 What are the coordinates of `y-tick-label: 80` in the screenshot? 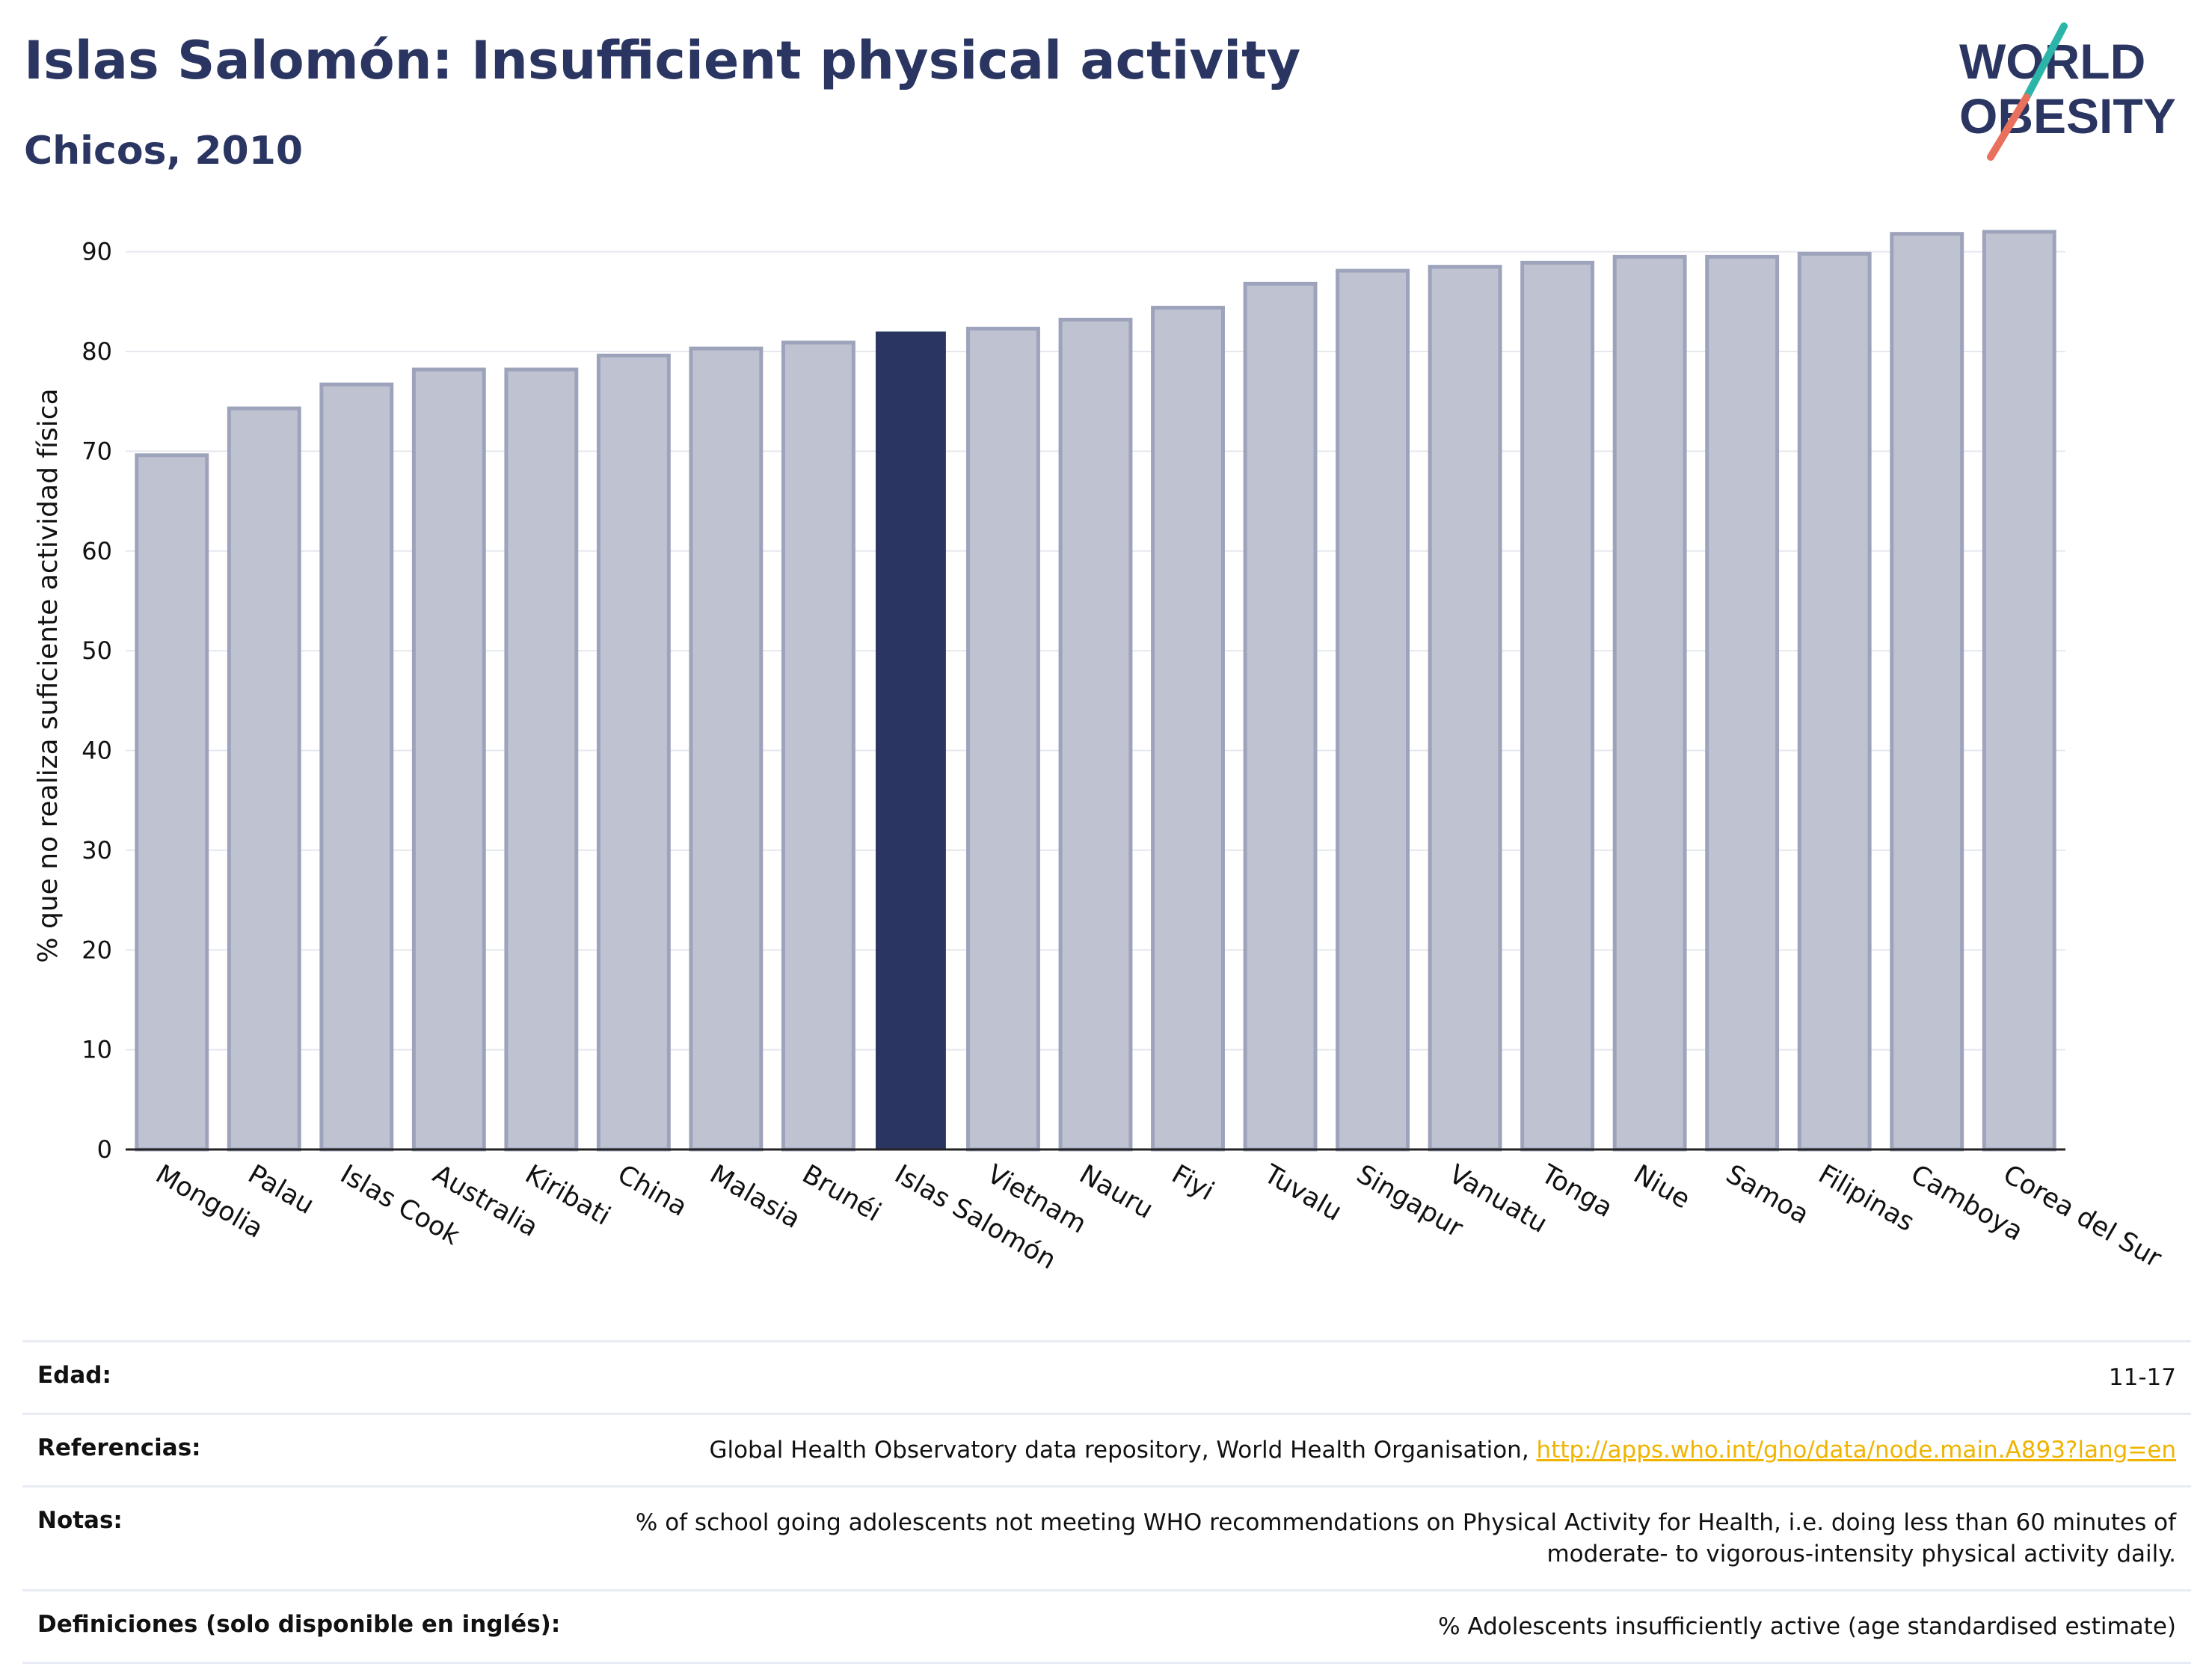 It's located at (97, 351).